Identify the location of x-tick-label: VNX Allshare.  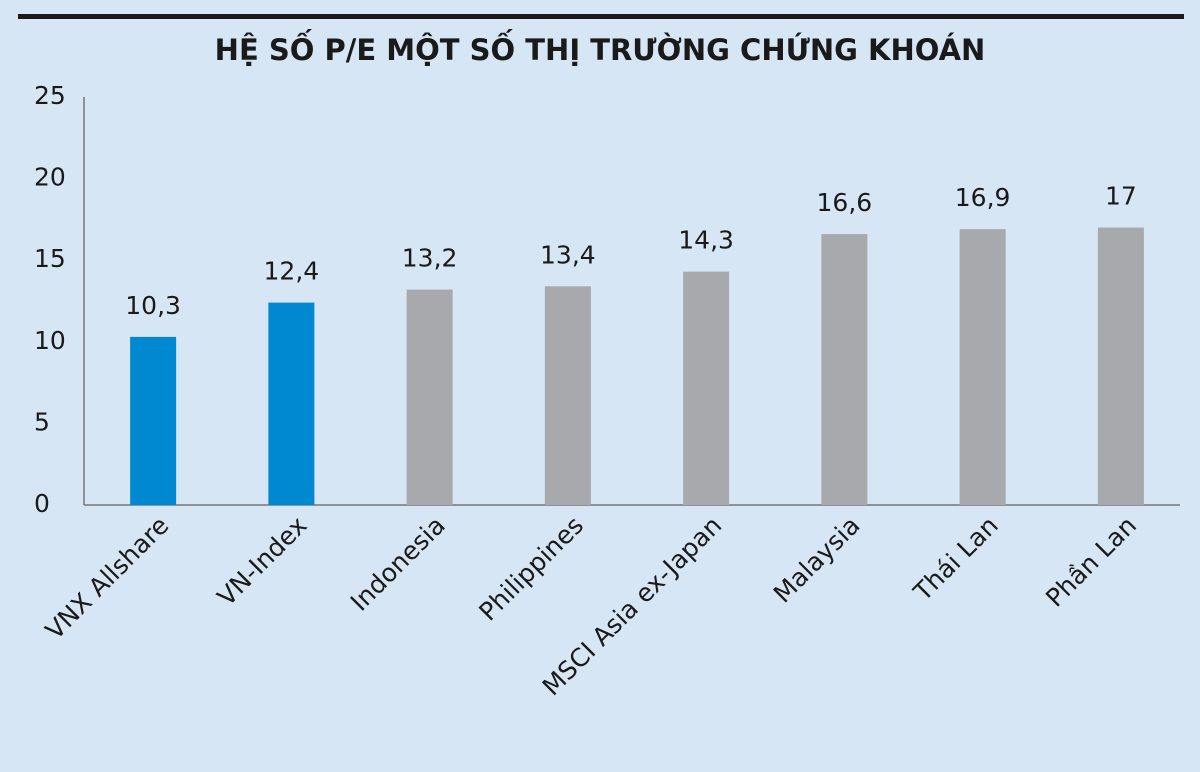
(107, 578).